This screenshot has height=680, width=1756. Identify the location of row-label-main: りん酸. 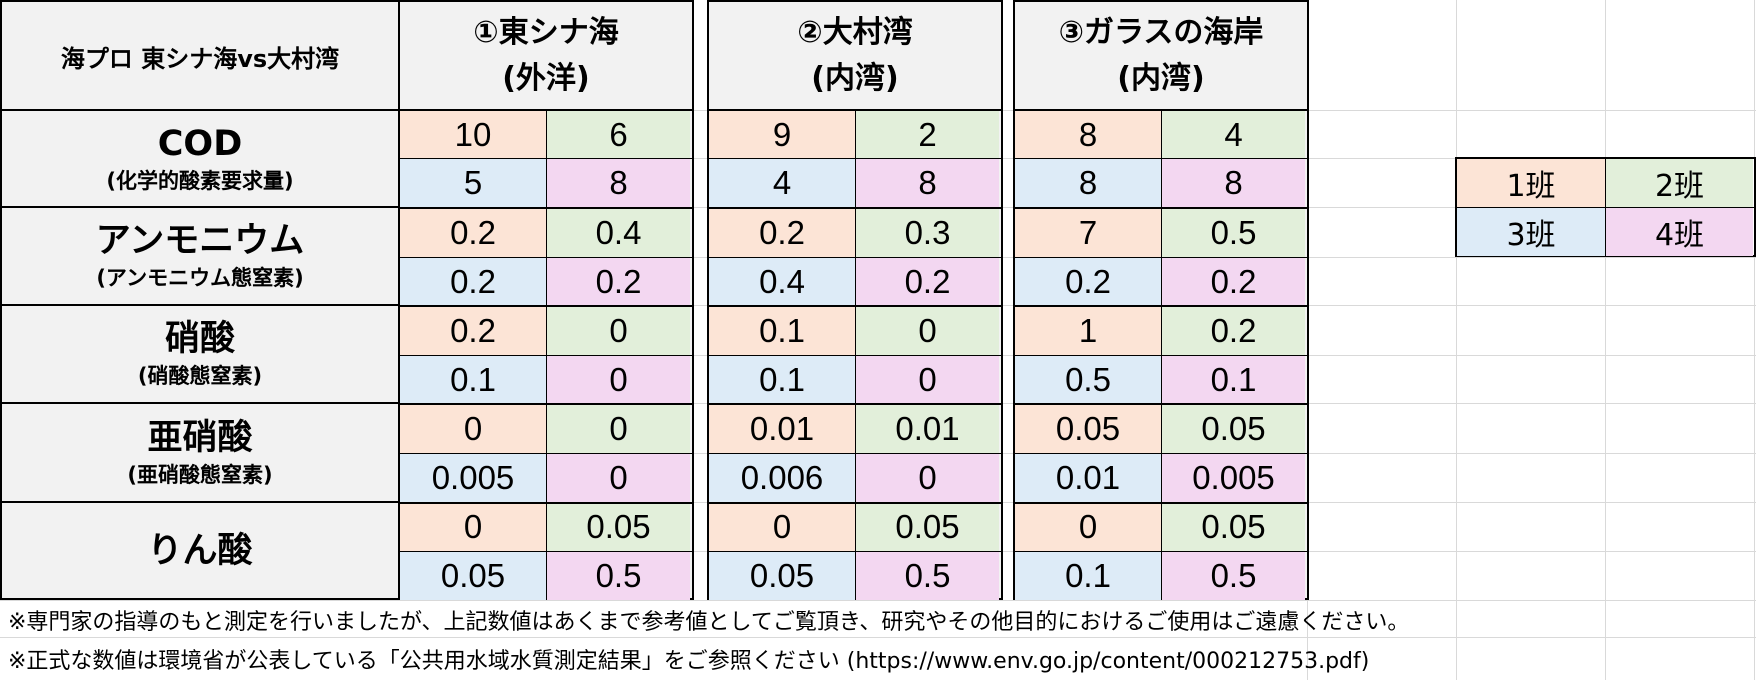
(200, 551).